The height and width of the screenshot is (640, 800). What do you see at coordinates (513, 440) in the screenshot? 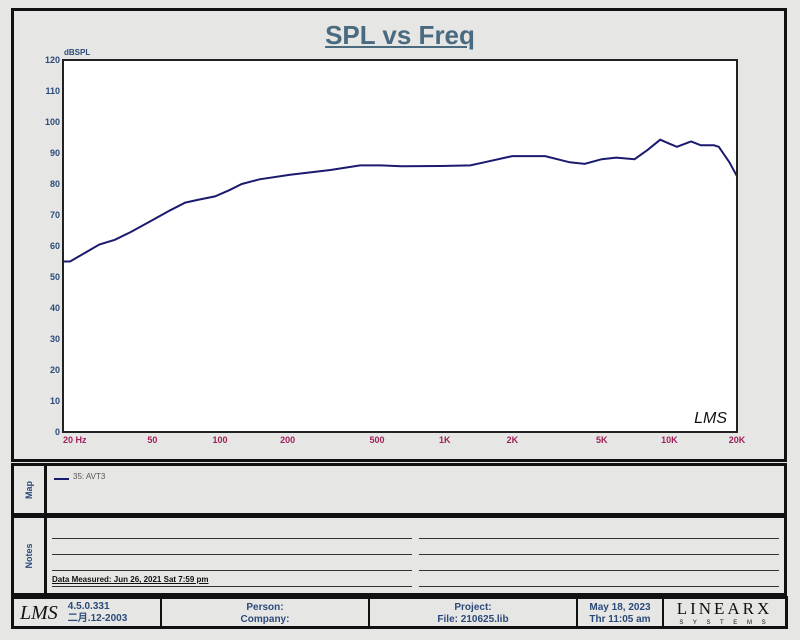
I see `x-tick-label: 2K` at bounding box center [513, 440].